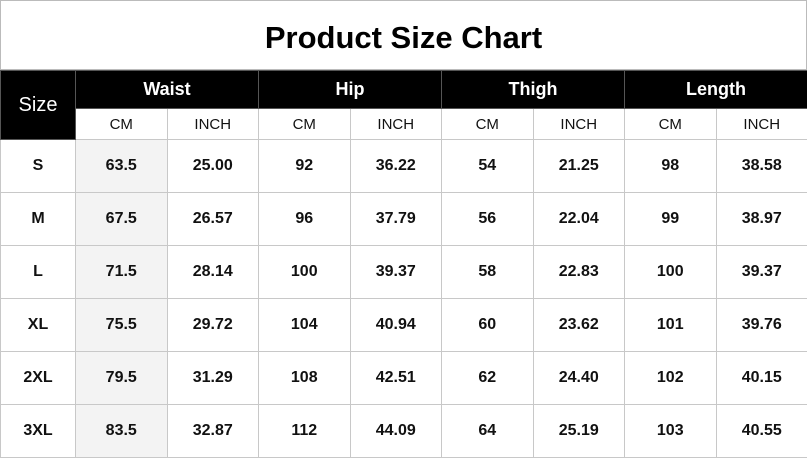  I want to click on value-cell: 79.5, so click(122, 378).